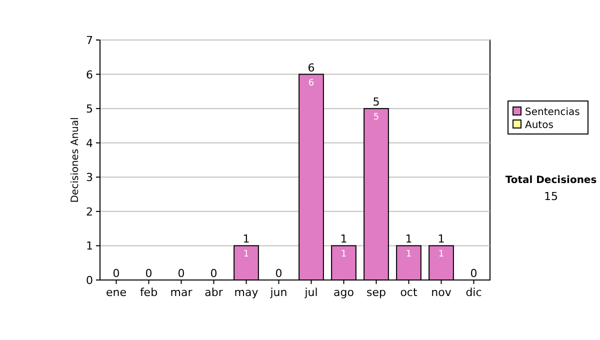  I want to click on x-tick-label: jun, so click(278, 292).